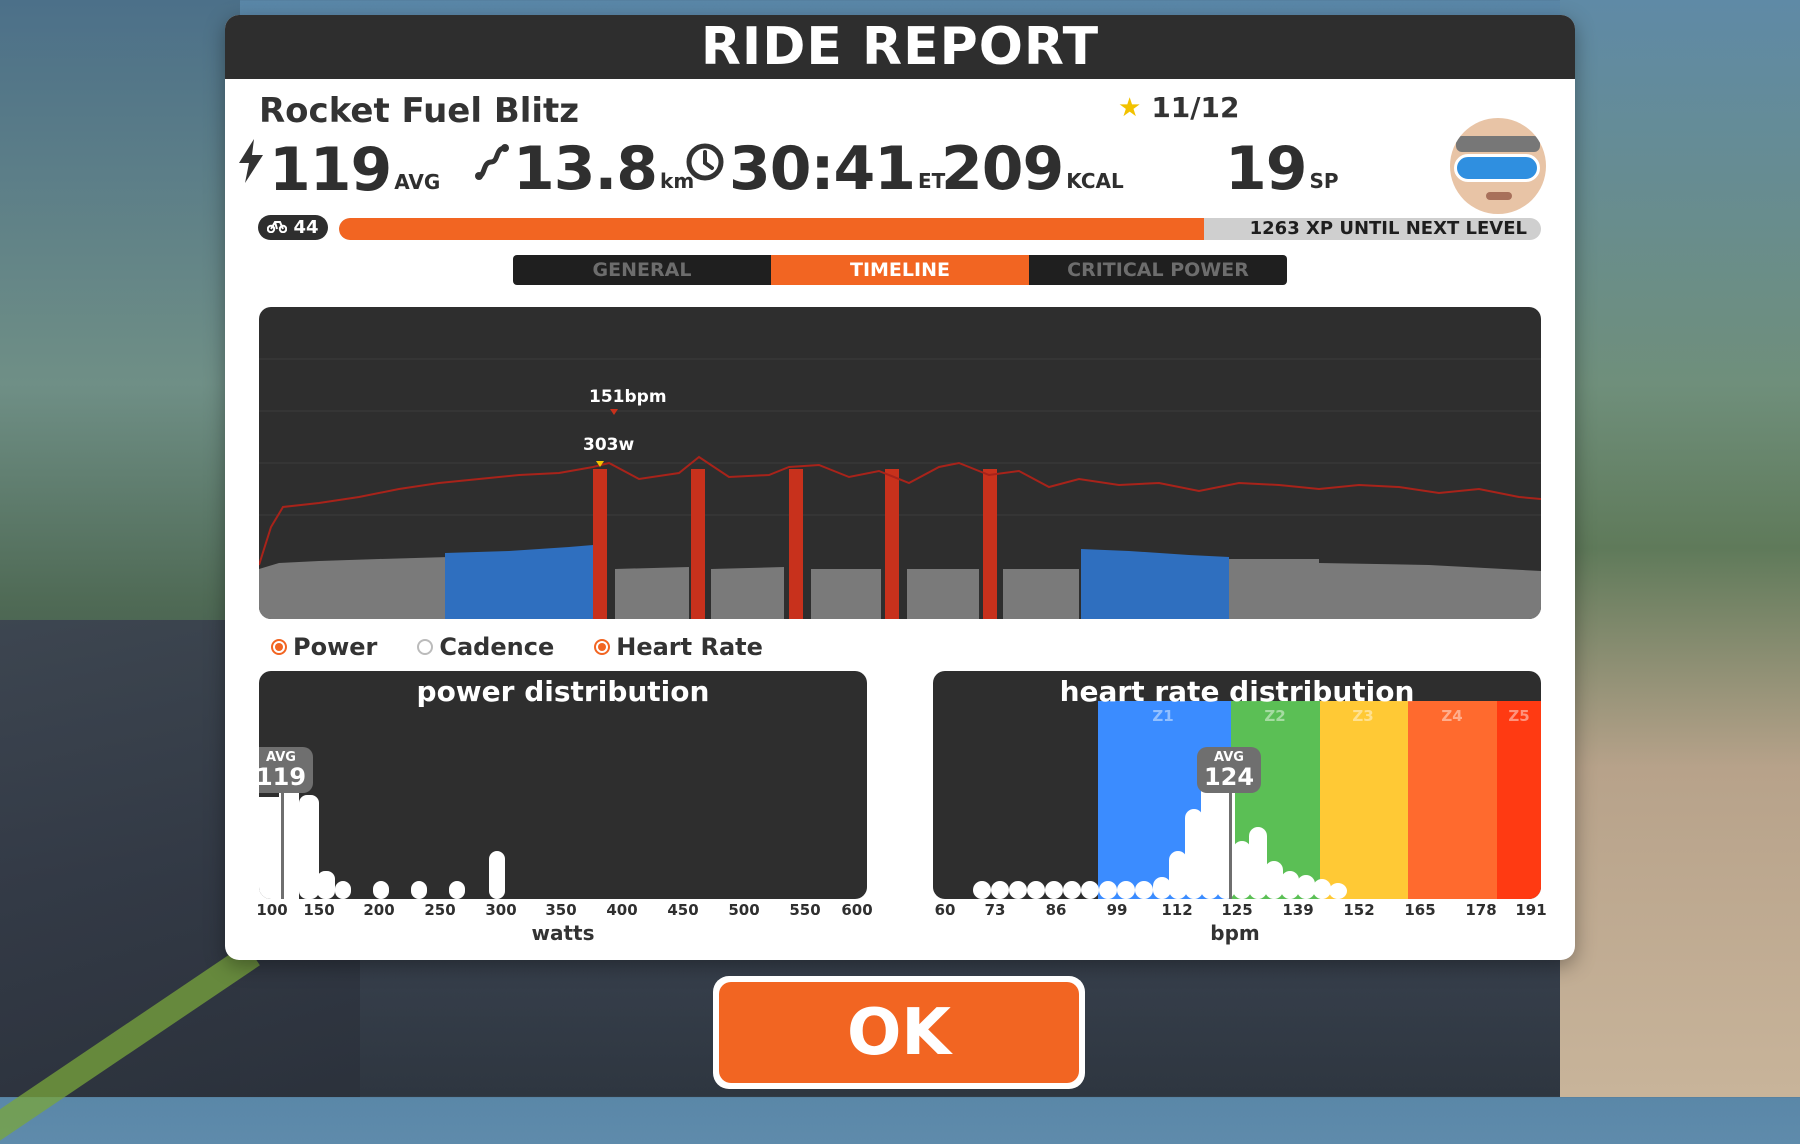  What do you see at coordinates (281, 757) in the screenshot?
I see `power-avg-label: AVG` at bounding box center [281, 757].